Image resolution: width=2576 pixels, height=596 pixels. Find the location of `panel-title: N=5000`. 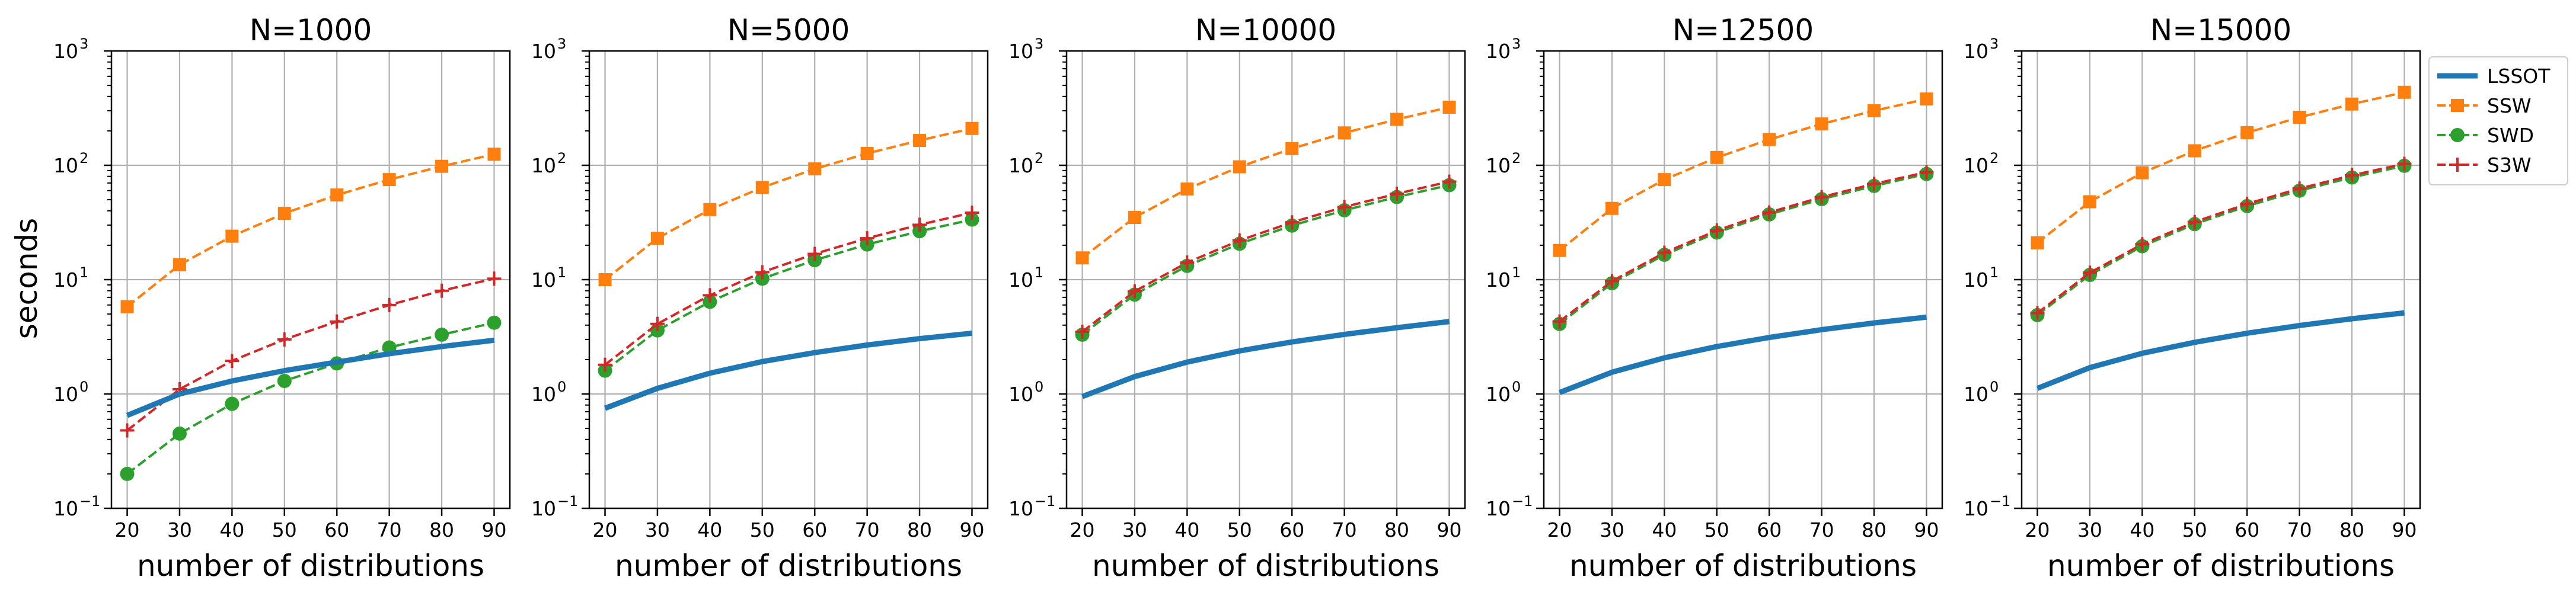

panel-title: N=5000 is located at coordinates (788, 30).